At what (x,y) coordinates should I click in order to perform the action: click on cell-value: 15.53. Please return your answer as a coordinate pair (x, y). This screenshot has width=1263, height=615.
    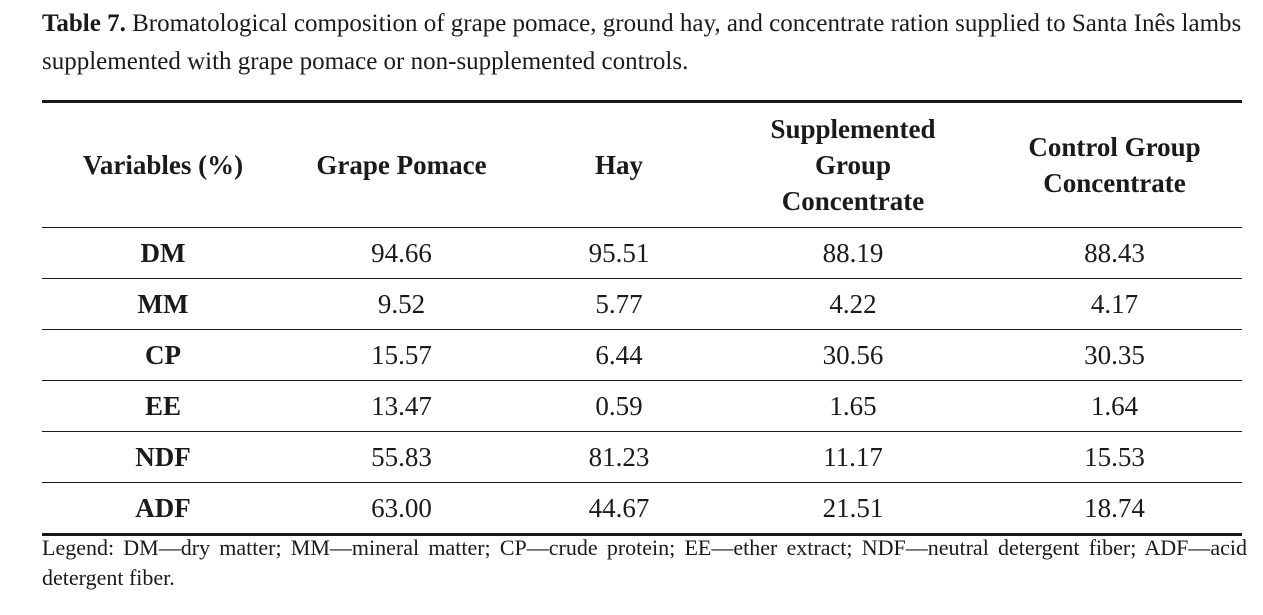
    Looking at the image, I should click on (1114, 457).